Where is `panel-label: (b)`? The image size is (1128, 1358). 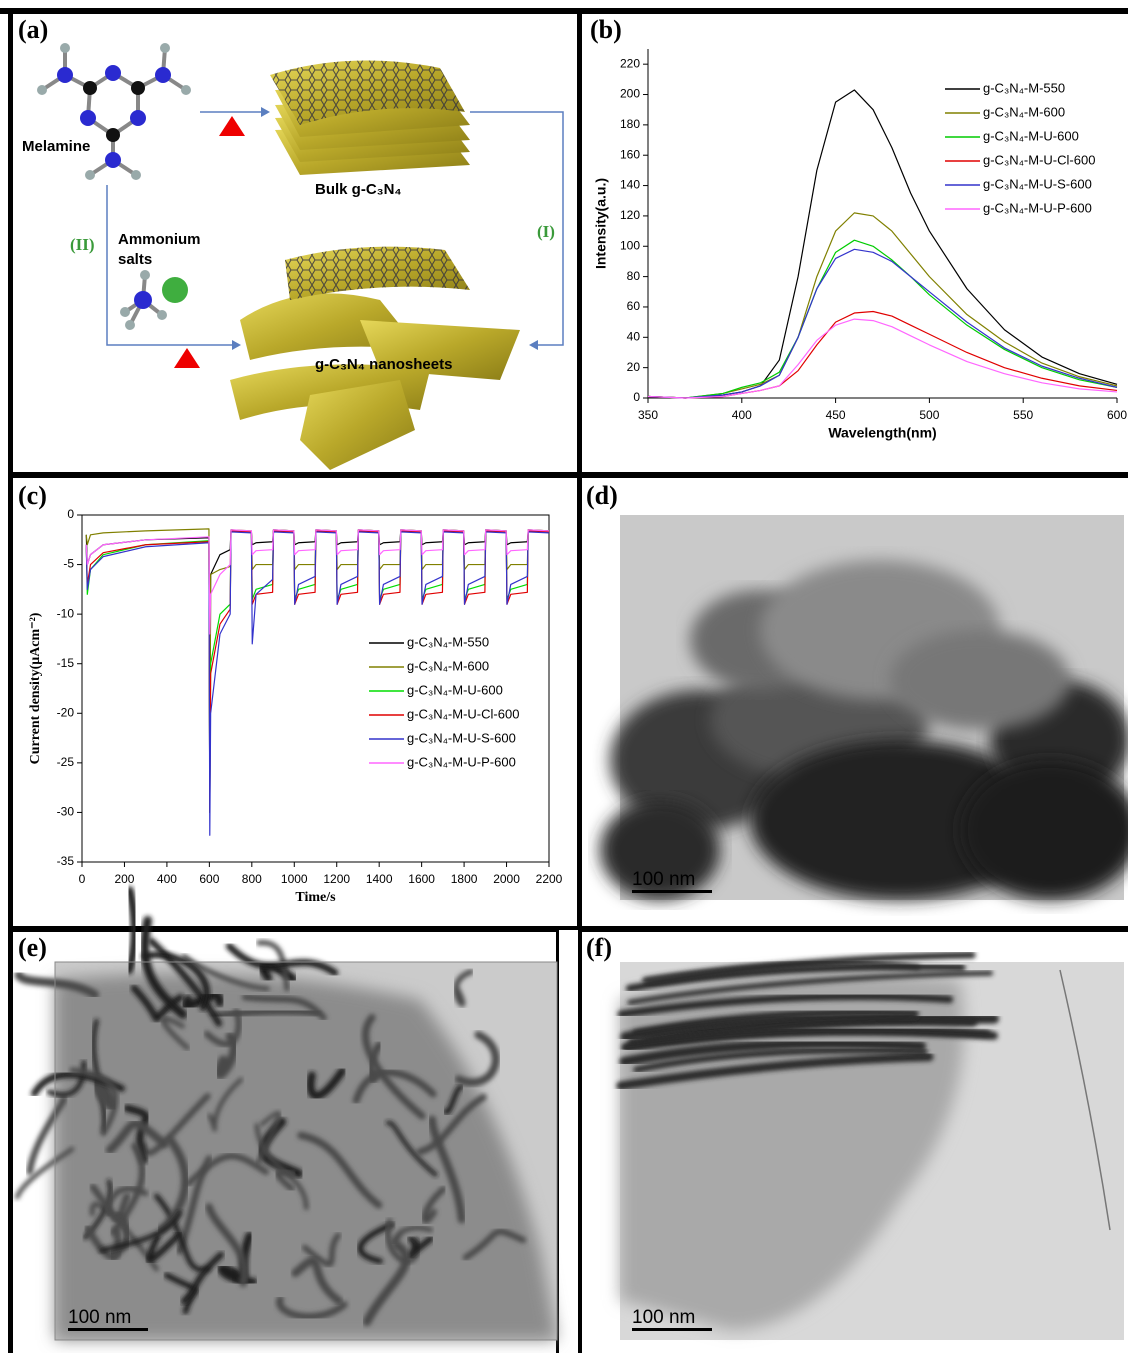
panel-label: (b) is located at coordinates (606, 29).